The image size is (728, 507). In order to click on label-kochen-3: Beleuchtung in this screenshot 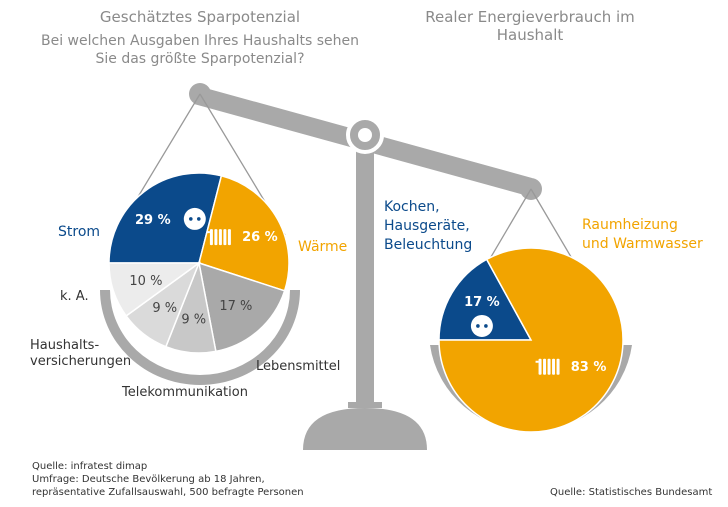, I will do `click(428, 245)`.